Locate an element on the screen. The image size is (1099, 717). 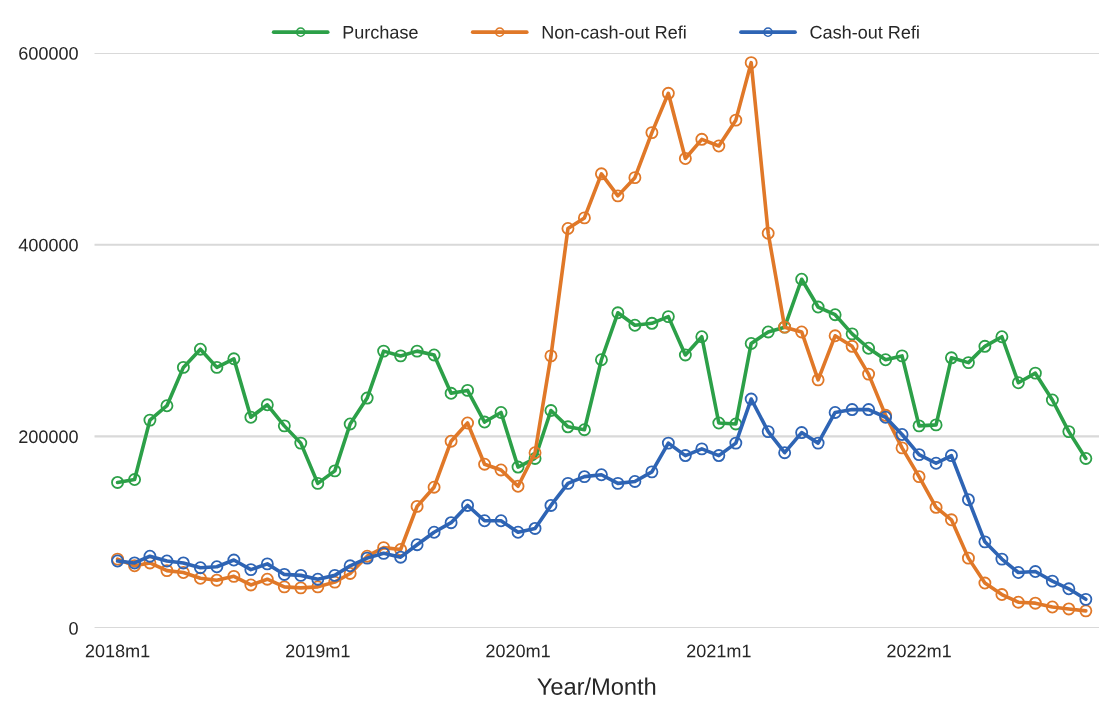
x-tick-label: 2018m1 is located at coordinates (117, 651).